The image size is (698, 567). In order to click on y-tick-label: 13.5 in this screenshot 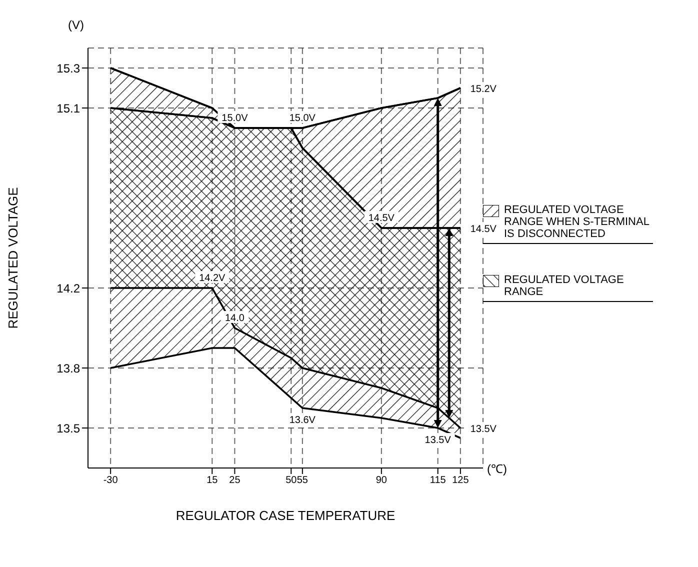, I will do `click(68, 428)`.